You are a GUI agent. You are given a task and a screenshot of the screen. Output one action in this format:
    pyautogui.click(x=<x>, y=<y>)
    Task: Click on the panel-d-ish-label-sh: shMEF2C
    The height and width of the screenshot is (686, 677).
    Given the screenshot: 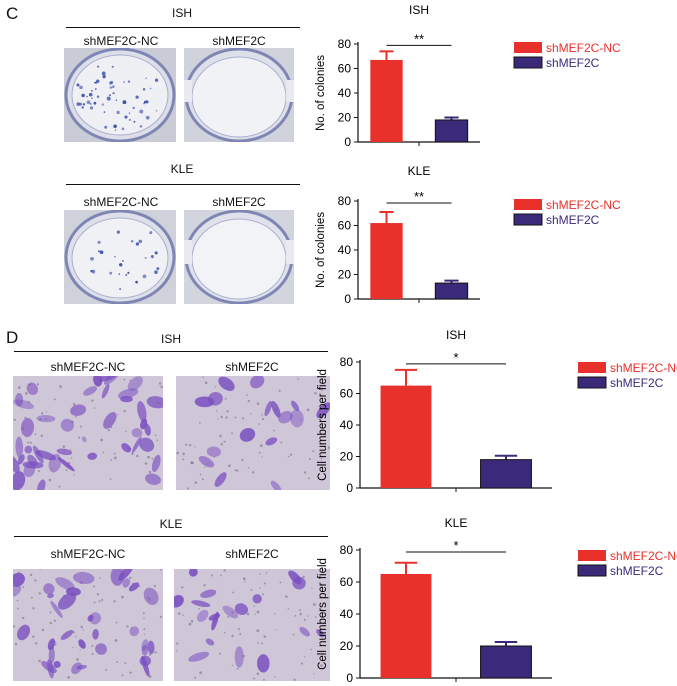 What is the action you would take?
    pyautogui.click(x=252, y=367)
    